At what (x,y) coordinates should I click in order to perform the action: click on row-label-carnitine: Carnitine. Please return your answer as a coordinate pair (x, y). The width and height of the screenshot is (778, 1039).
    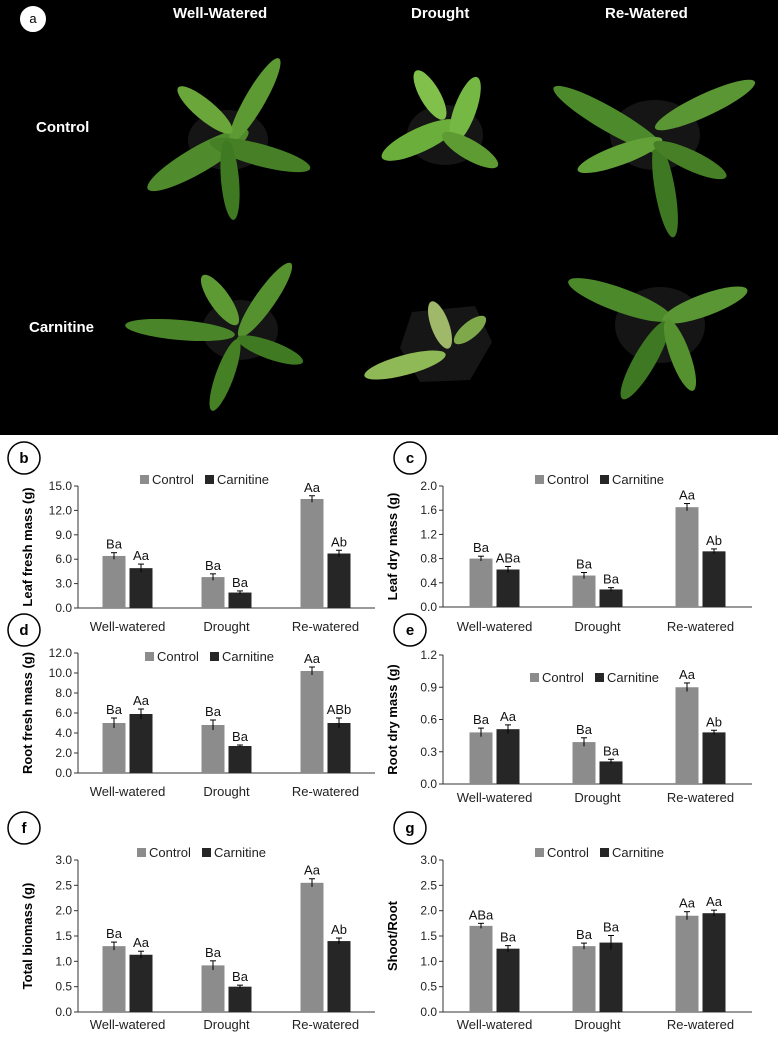
    Looking at the image, I should click on (62, 327).